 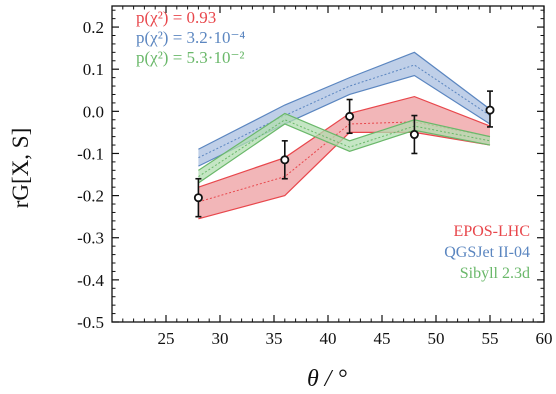 I want to click on x-tick-label: 30, so click(x=220, y=338).